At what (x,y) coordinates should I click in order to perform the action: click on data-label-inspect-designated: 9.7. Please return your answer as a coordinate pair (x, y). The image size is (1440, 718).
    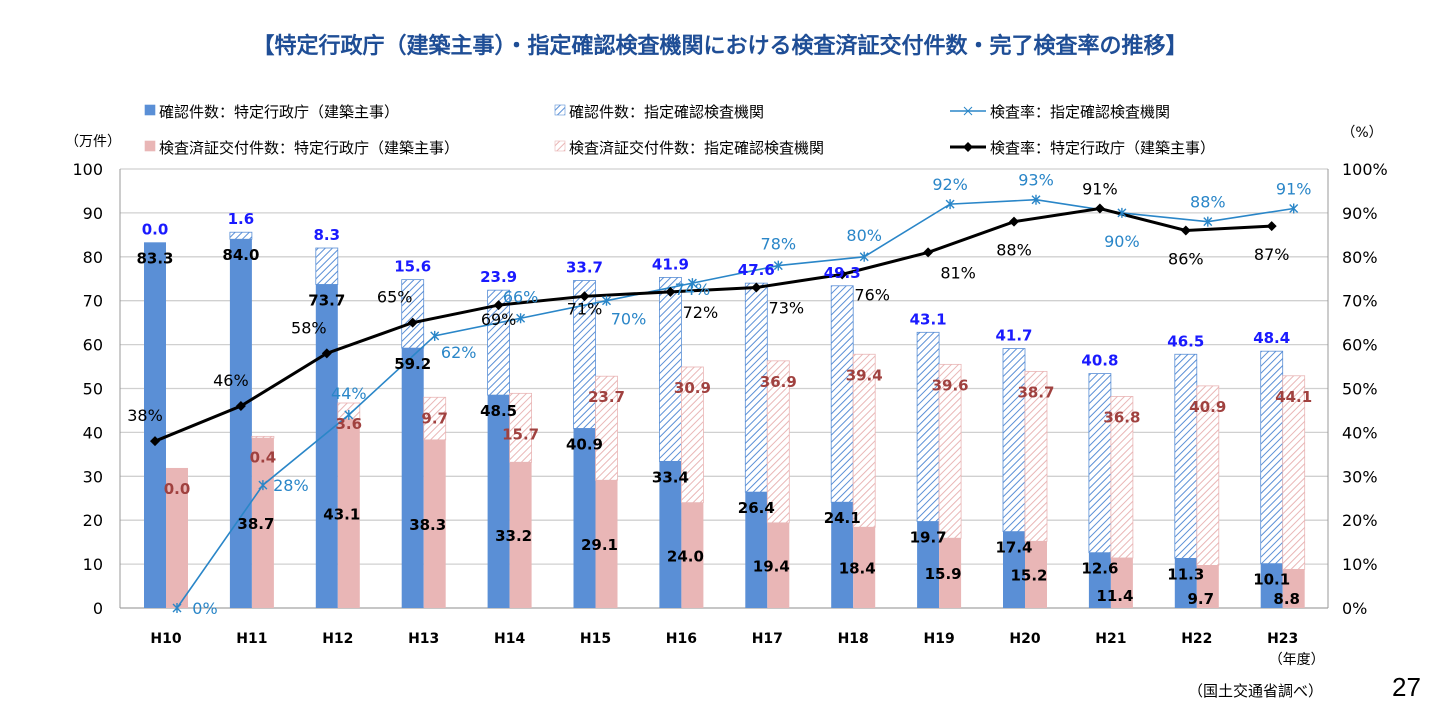
    Looking at the image, I should click on (434, 418).